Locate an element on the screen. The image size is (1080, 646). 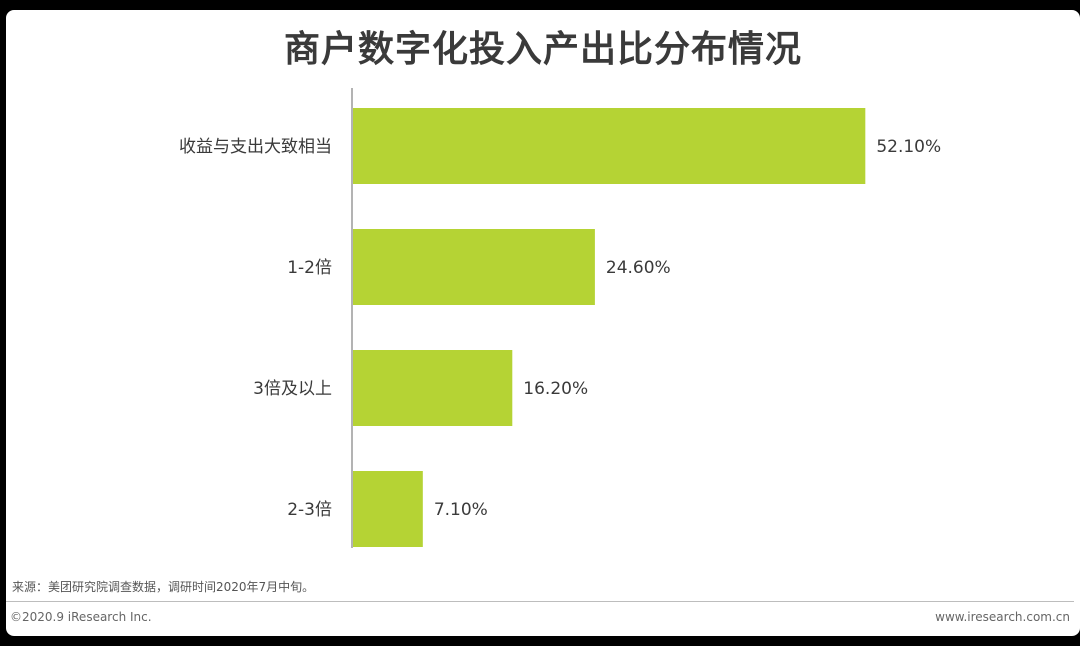
chart-title: 商户数字化投入产出比分布情况 is located at coordinates (542, 49).